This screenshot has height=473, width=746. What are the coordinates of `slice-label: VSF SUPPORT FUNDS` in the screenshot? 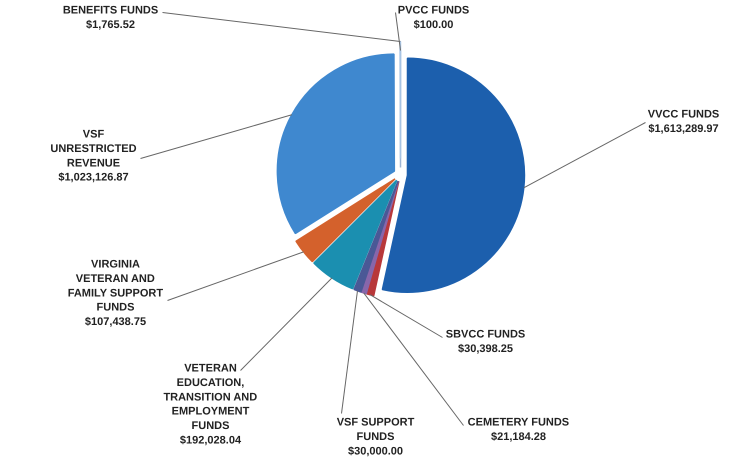 It's located at (375, 429).